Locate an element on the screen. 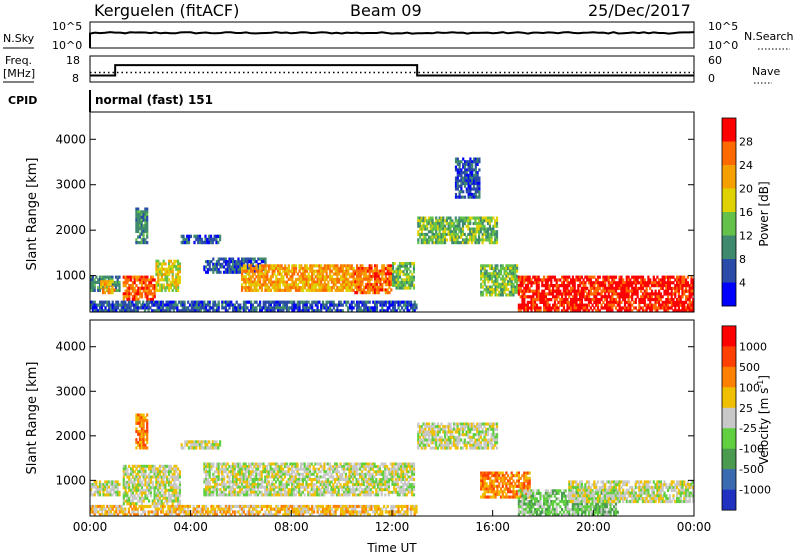 The height and width of the screenshot is (558, 800). freq-label: Freq. is located at coordinates (18, 60).